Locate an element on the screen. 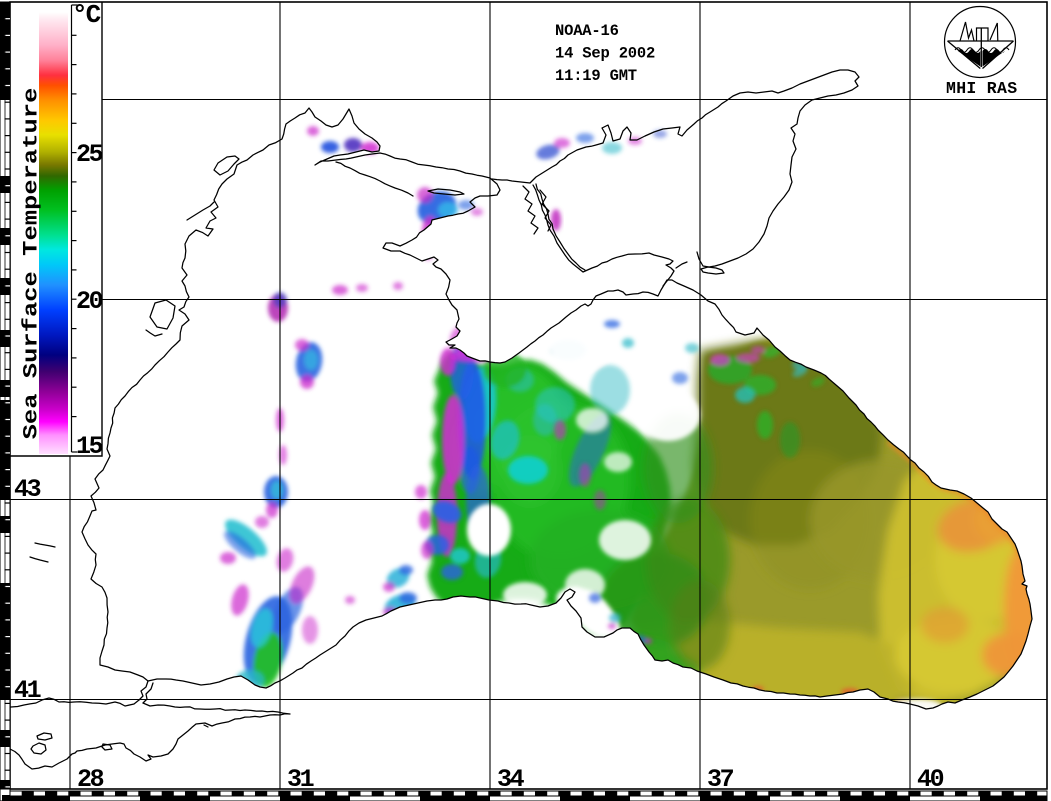 The width and height of the screenshot is (1051, 801). svg-text: 37 is located at coordinates (720, 779).